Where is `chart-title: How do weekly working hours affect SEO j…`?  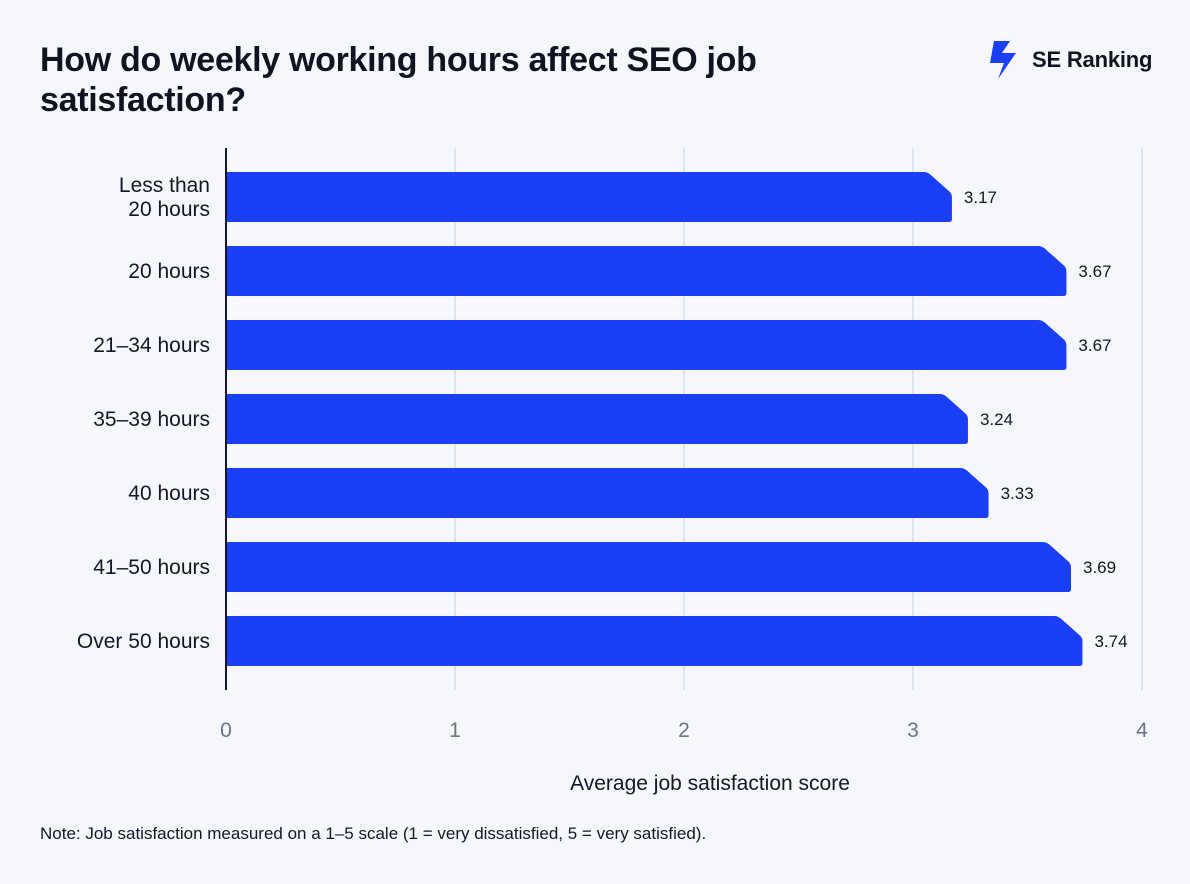
chart-title: How do weekly working hours affect SEO j… is located at coordinates (398, 80).